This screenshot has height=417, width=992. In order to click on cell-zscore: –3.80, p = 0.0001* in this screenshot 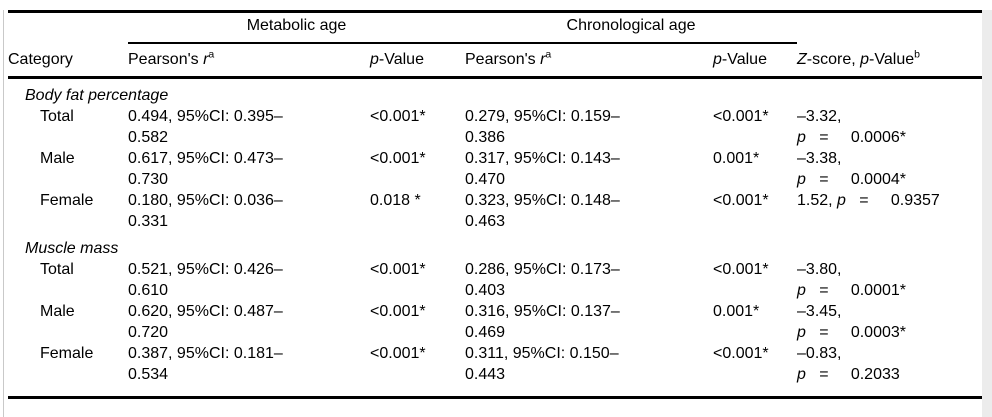, I will do `click(851, 280)`.